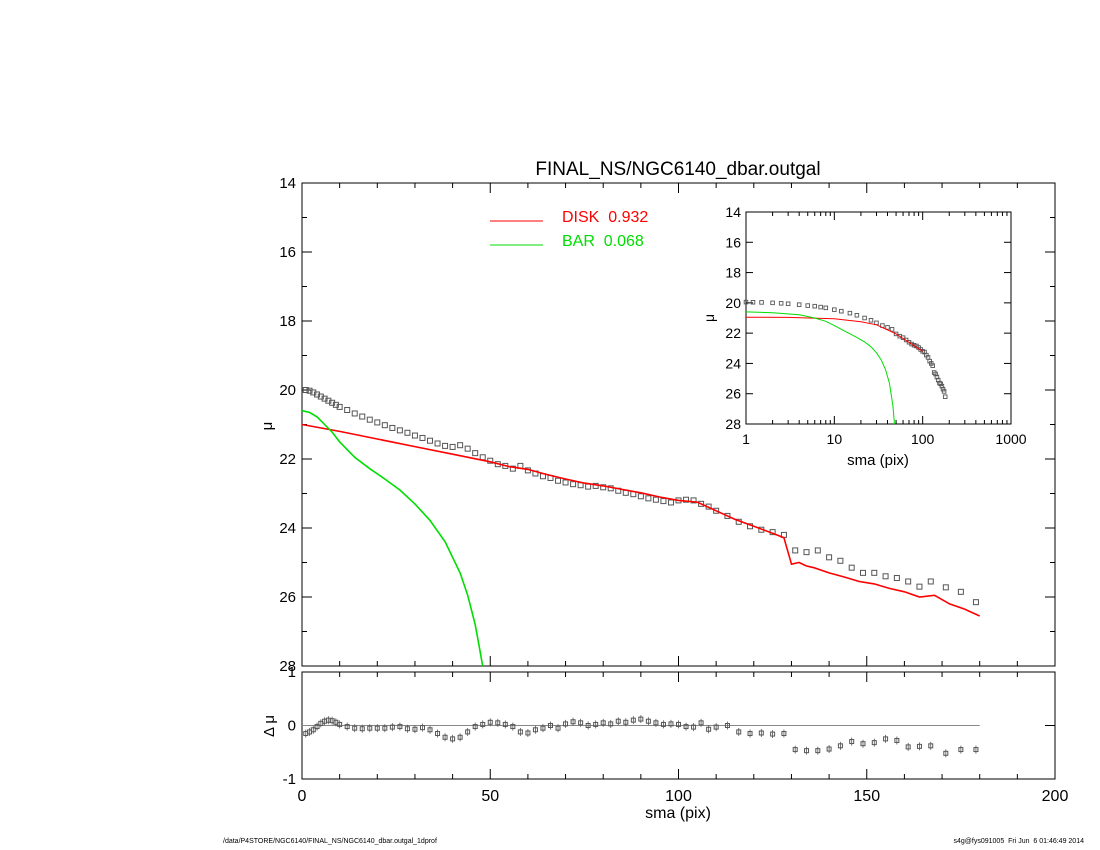  Describe the element at coordinates (923, 439) in the screenshot. I see `inset-x-tick-label: 100` at that location.